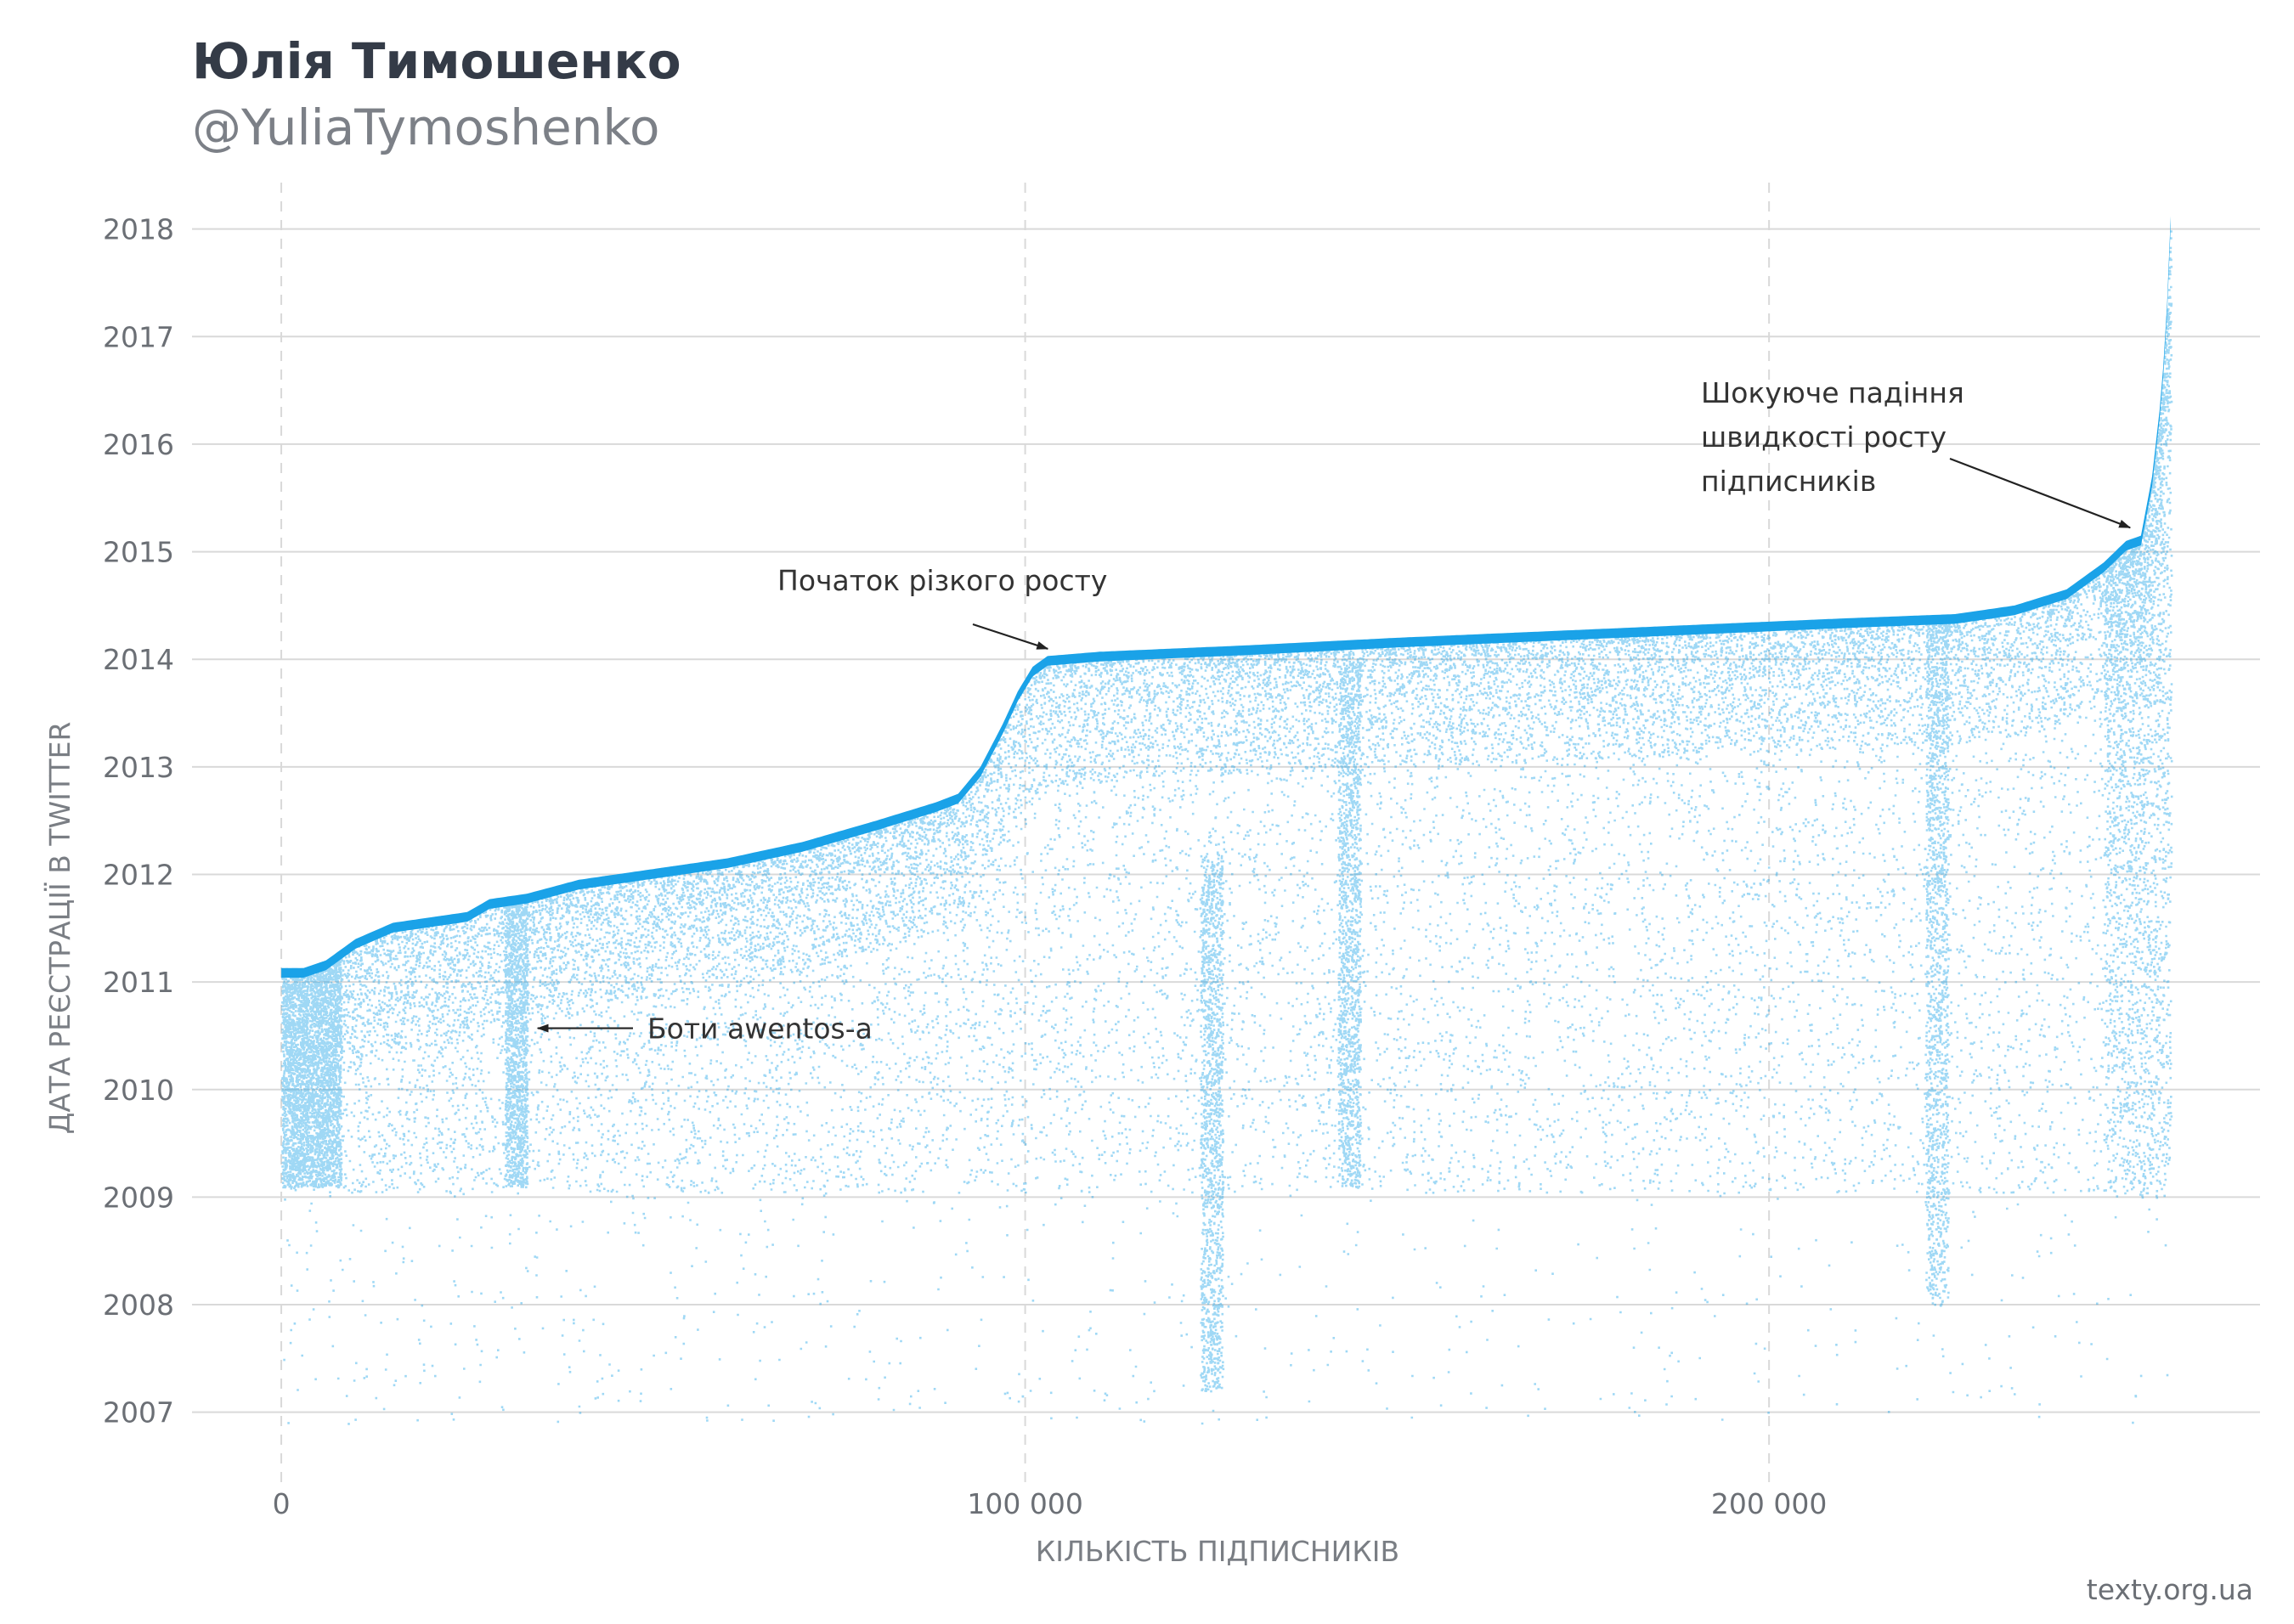 Image resolution: width=2294 pixels, height=1624 pixels. What do you see at coordinates (138, 659) in the screenshot?
I see `y-tick-label: 2014` at bounding box center [138, 659].